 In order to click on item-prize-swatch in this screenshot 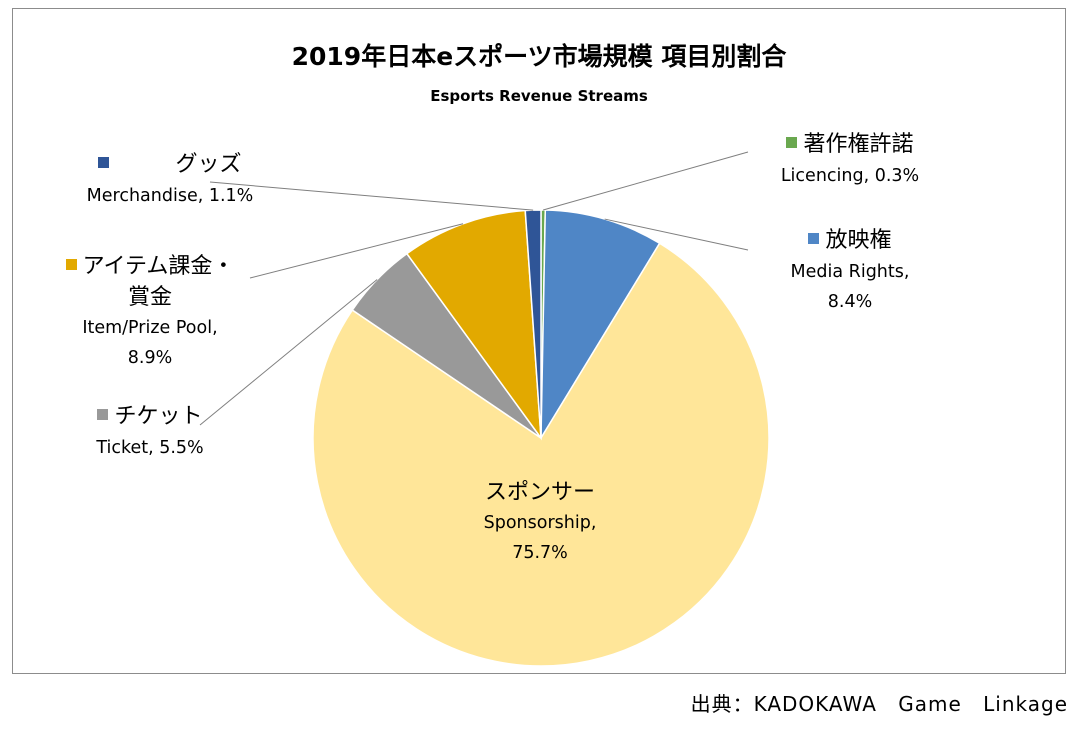, I will do `click(71, 264)`.